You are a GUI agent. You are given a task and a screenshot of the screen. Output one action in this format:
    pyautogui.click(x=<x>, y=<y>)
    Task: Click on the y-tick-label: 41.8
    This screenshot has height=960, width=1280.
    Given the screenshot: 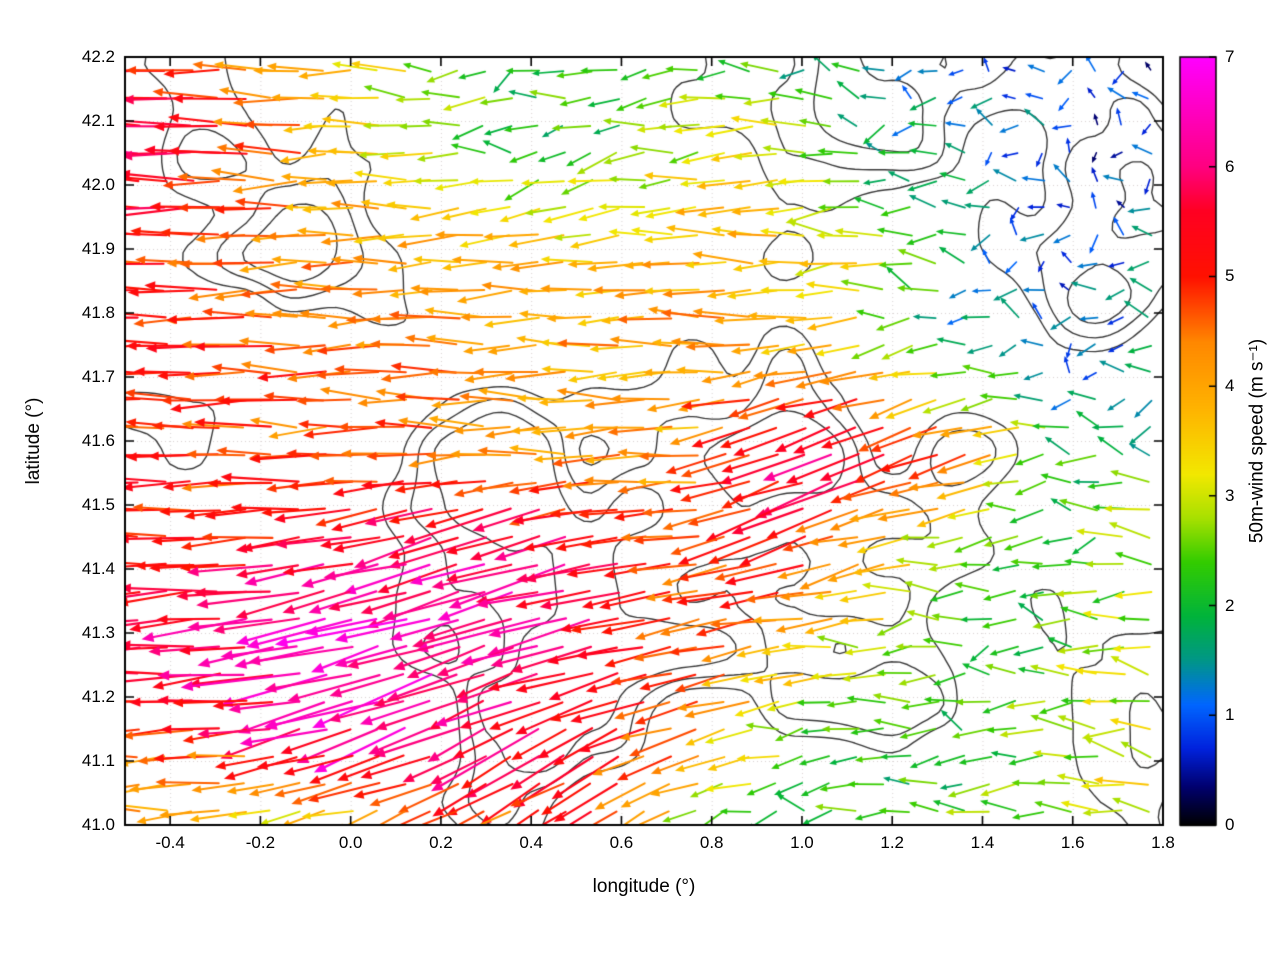 What is the action you would take?
    pyautogui.click(x=98, y=312)
    